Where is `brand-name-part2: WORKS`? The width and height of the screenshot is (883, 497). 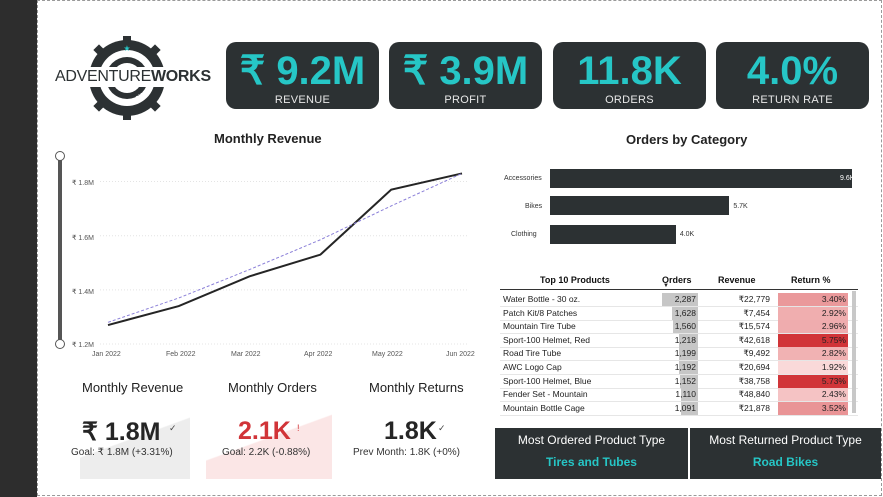
brand-name-part2: WORKS is located at coordinates (180, 76).